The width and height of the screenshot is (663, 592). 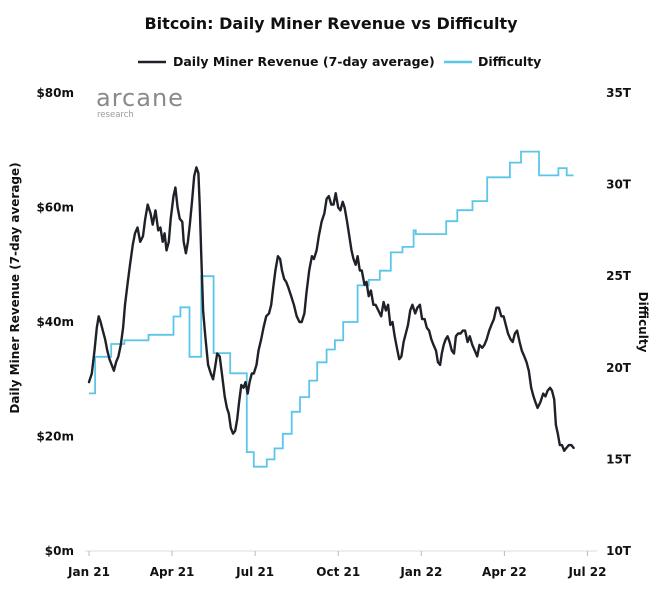 I want to click on brand-logo: arcane research, so click(x=140, y=102).